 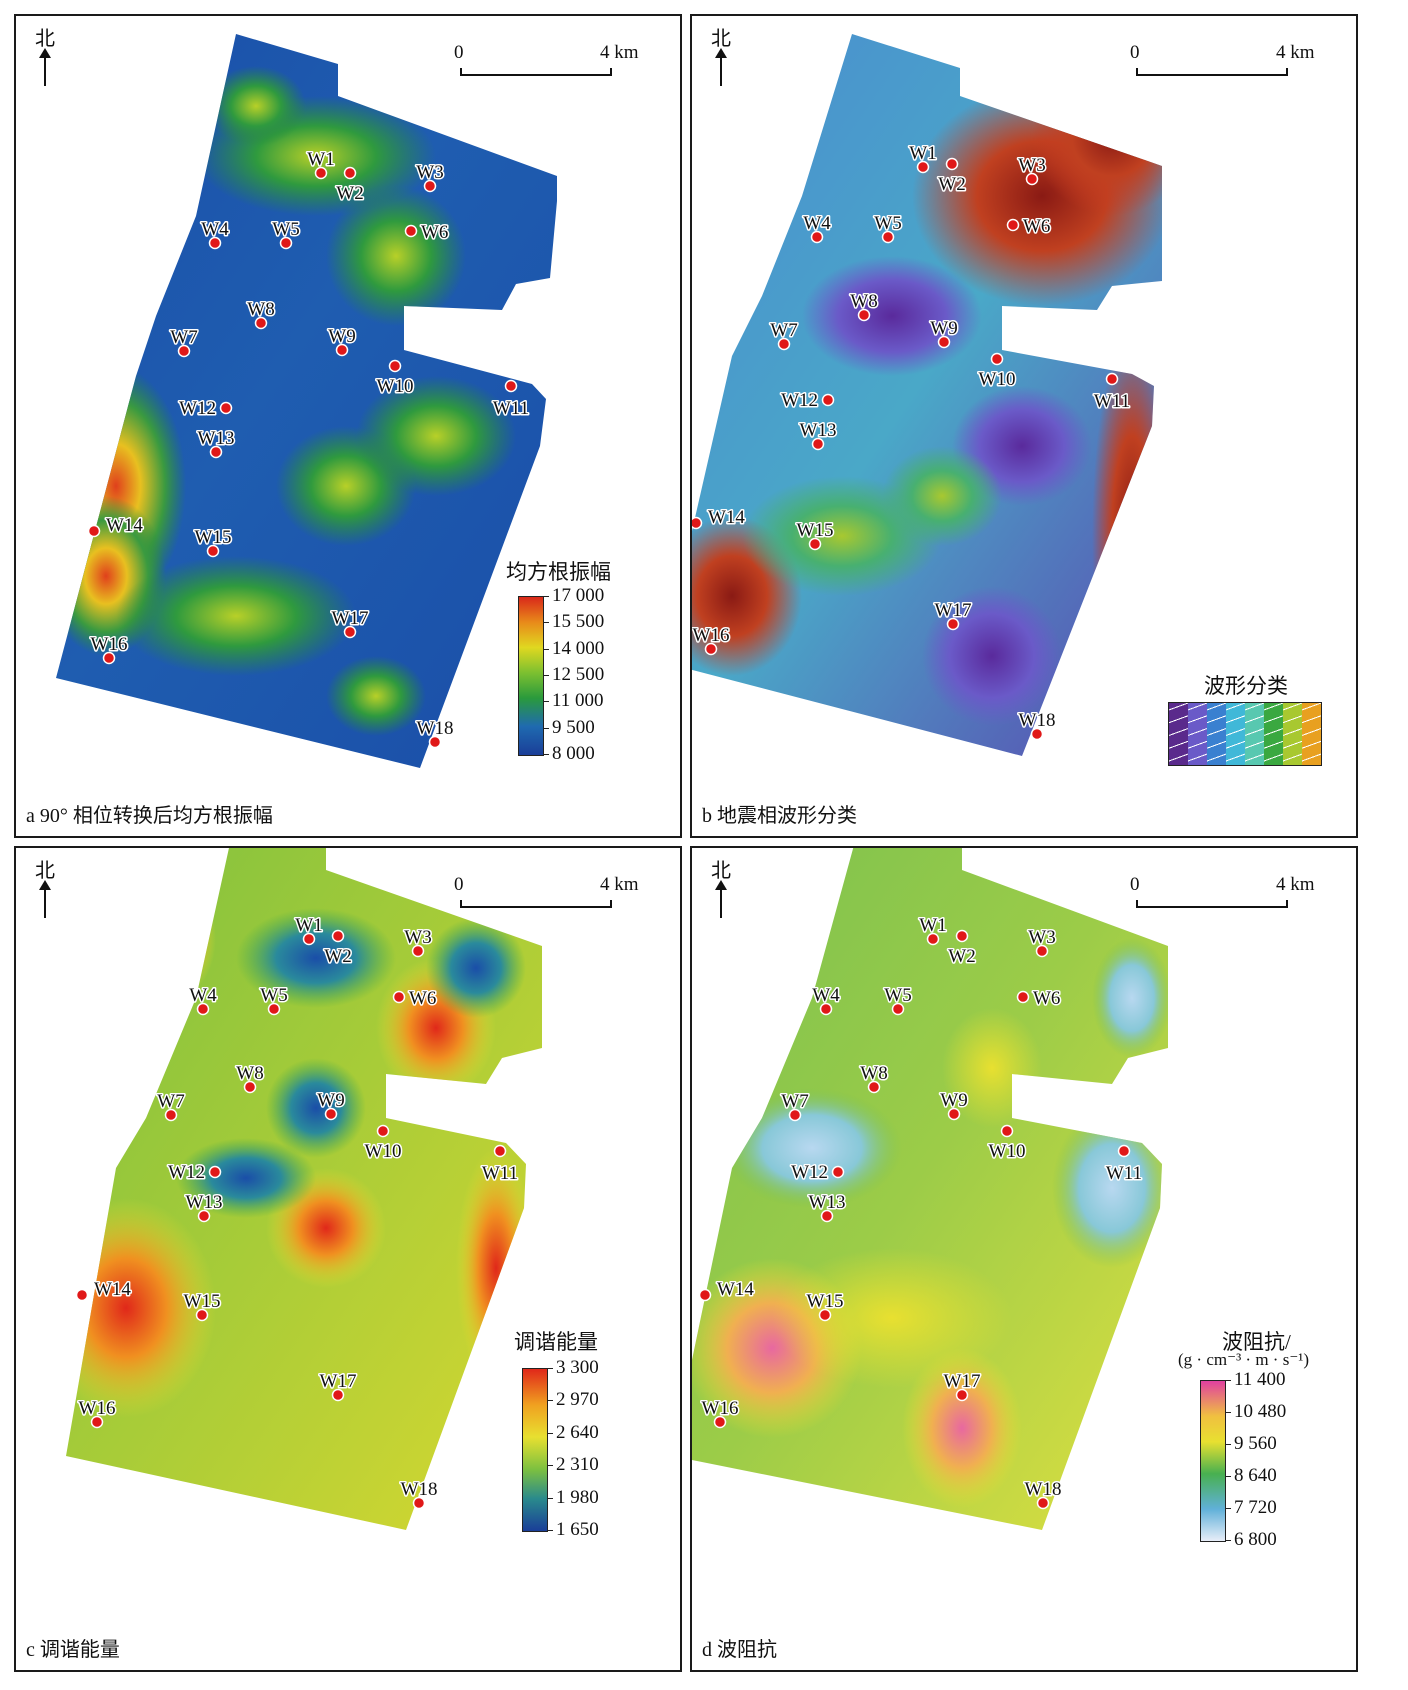 I want to click on well-label: W16, so click(x=720, y=1408).